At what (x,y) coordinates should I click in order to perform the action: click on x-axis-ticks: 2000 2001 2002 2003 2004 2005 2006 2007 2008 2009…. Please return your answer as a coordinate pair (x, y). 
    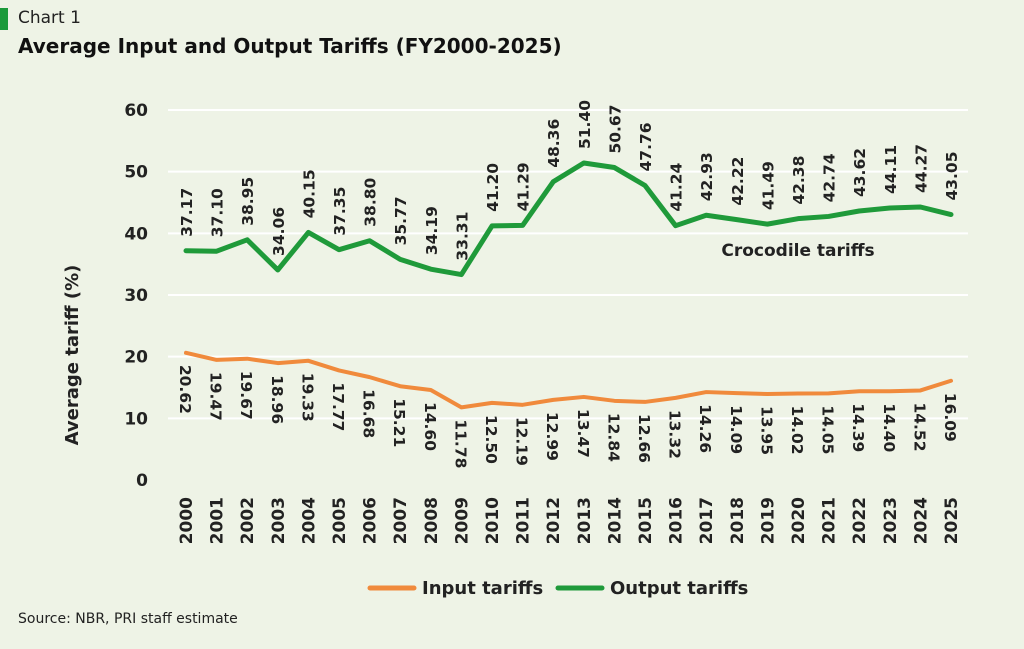
    Looking at the image, I should click on (569, 520).